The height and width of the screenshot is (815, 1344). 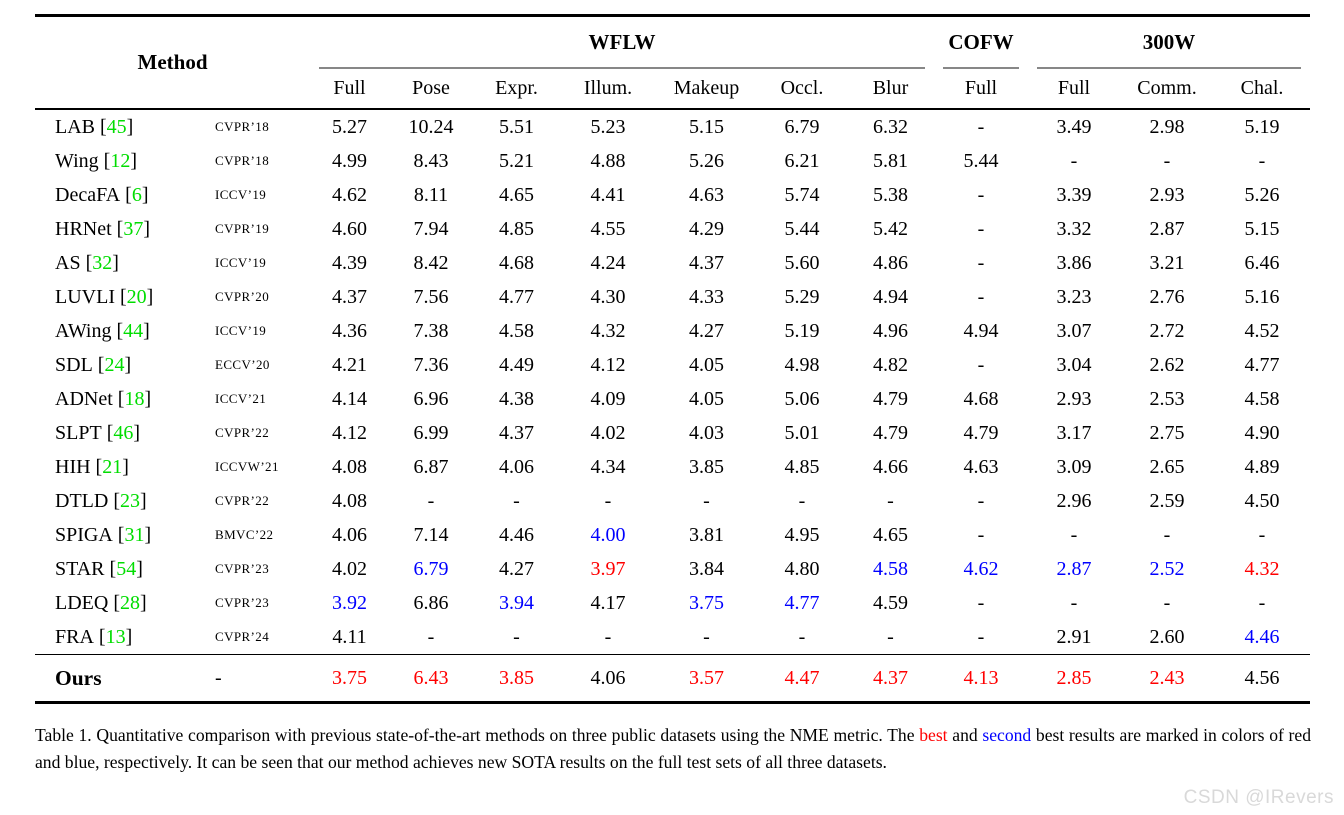 What do you see at coordinates (1262, 677) in the screenshot?
I see `nme-value: 4.56` at bounding box center [1262, 677].